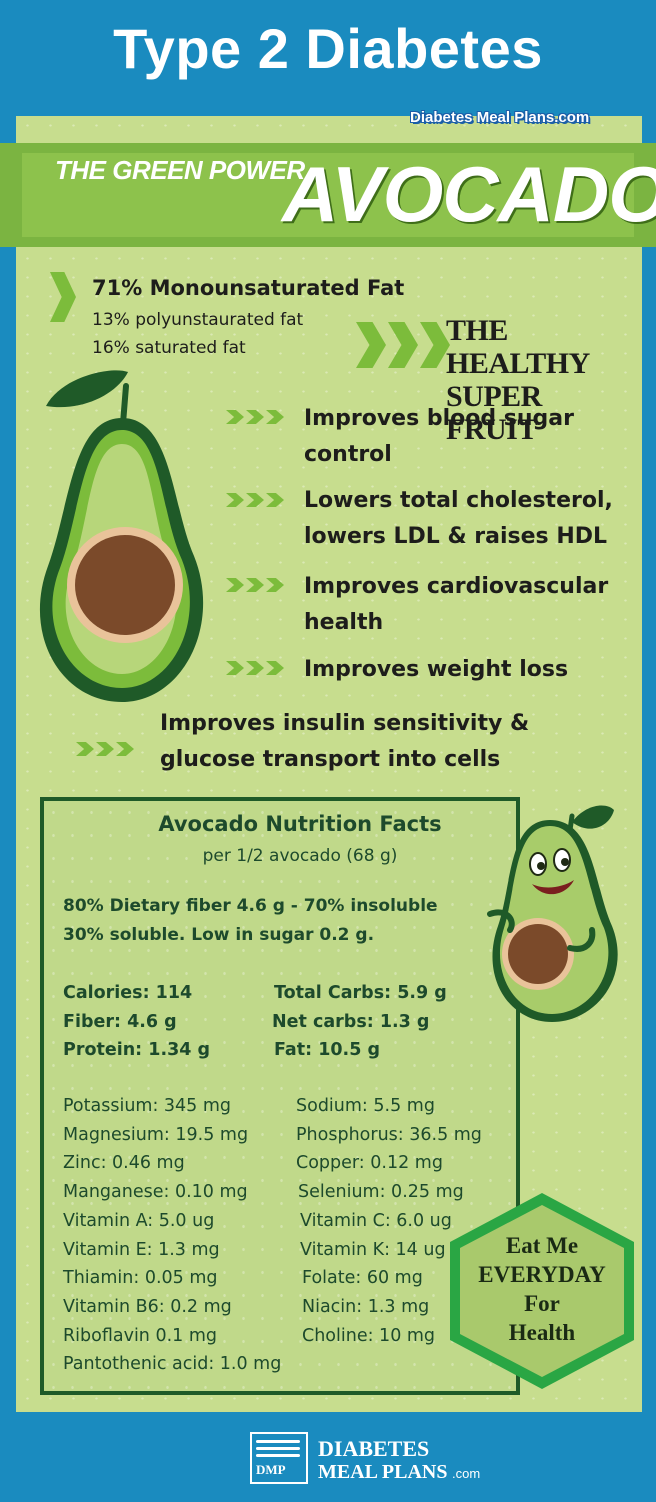 The width and height of the screenshot is (656, 1502). Describe the element at coordinates (439, 436) in the screenshot. I see `benefit-1: Improves blood sugar control` at that location.